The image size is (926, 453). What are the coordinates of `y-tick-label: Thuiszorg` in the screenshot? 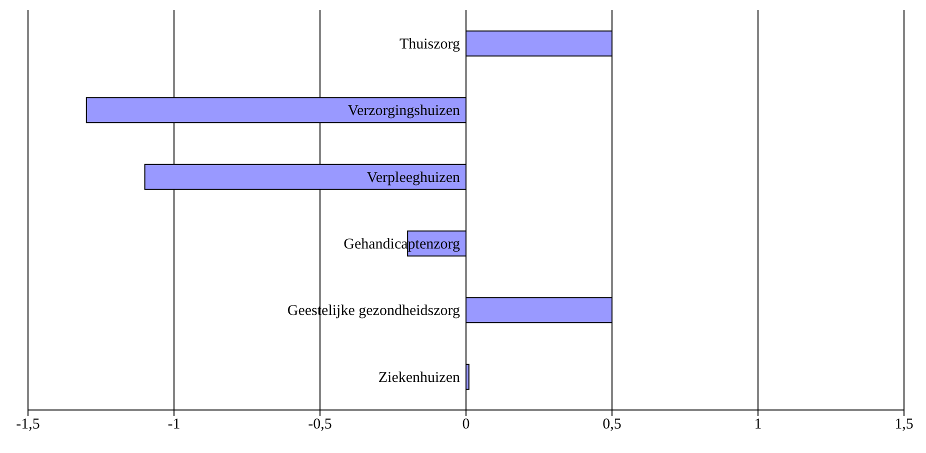 It's located at (429, 44).